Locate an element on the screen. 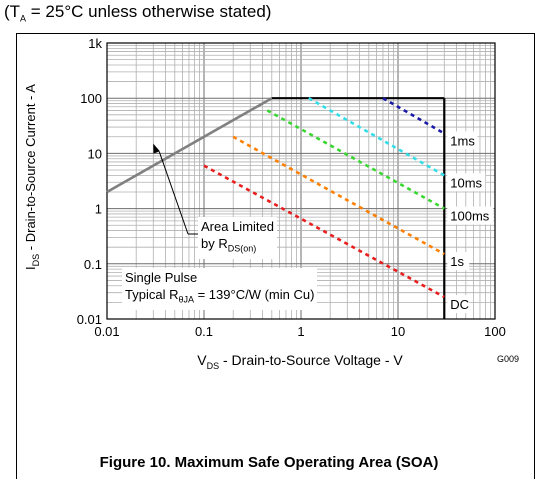  series-line-1ms is located at coordinates (413, 116).